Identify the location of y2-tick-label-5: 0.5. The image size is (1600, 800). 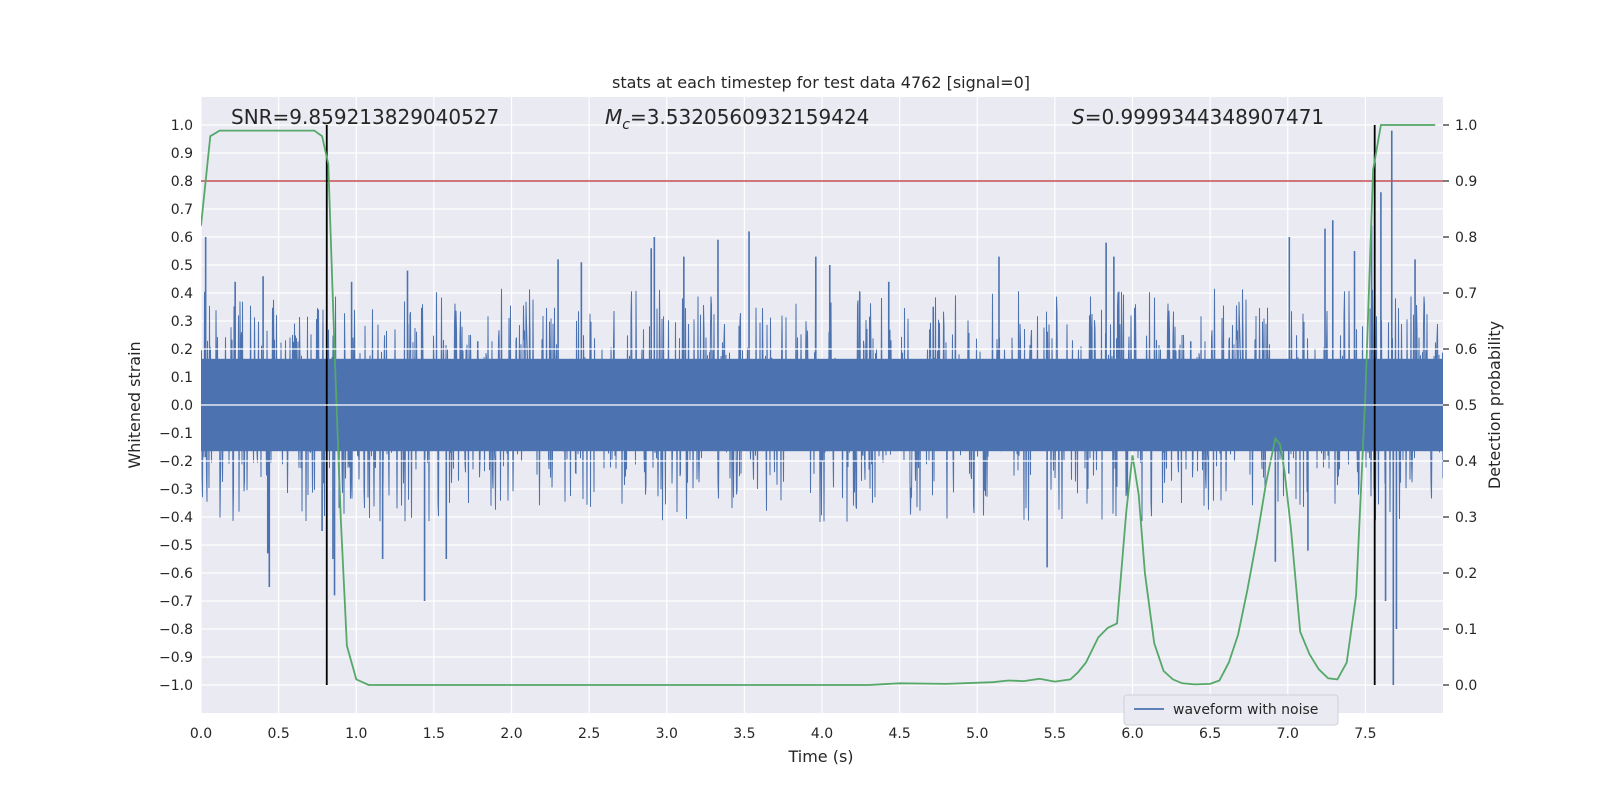
(1466, 406).